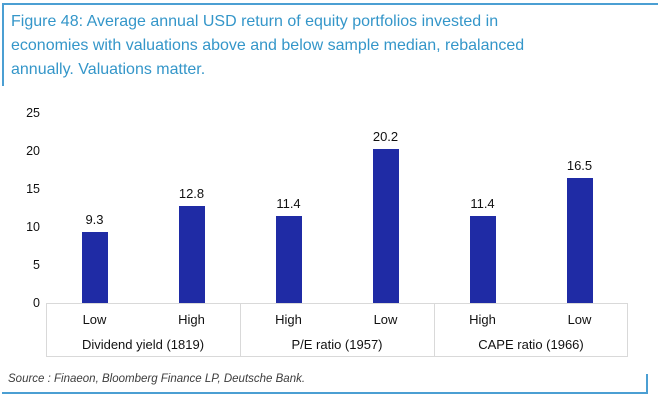  I want to click on figure-title-line-3: annually. Valuations matter., so click(108, 69).